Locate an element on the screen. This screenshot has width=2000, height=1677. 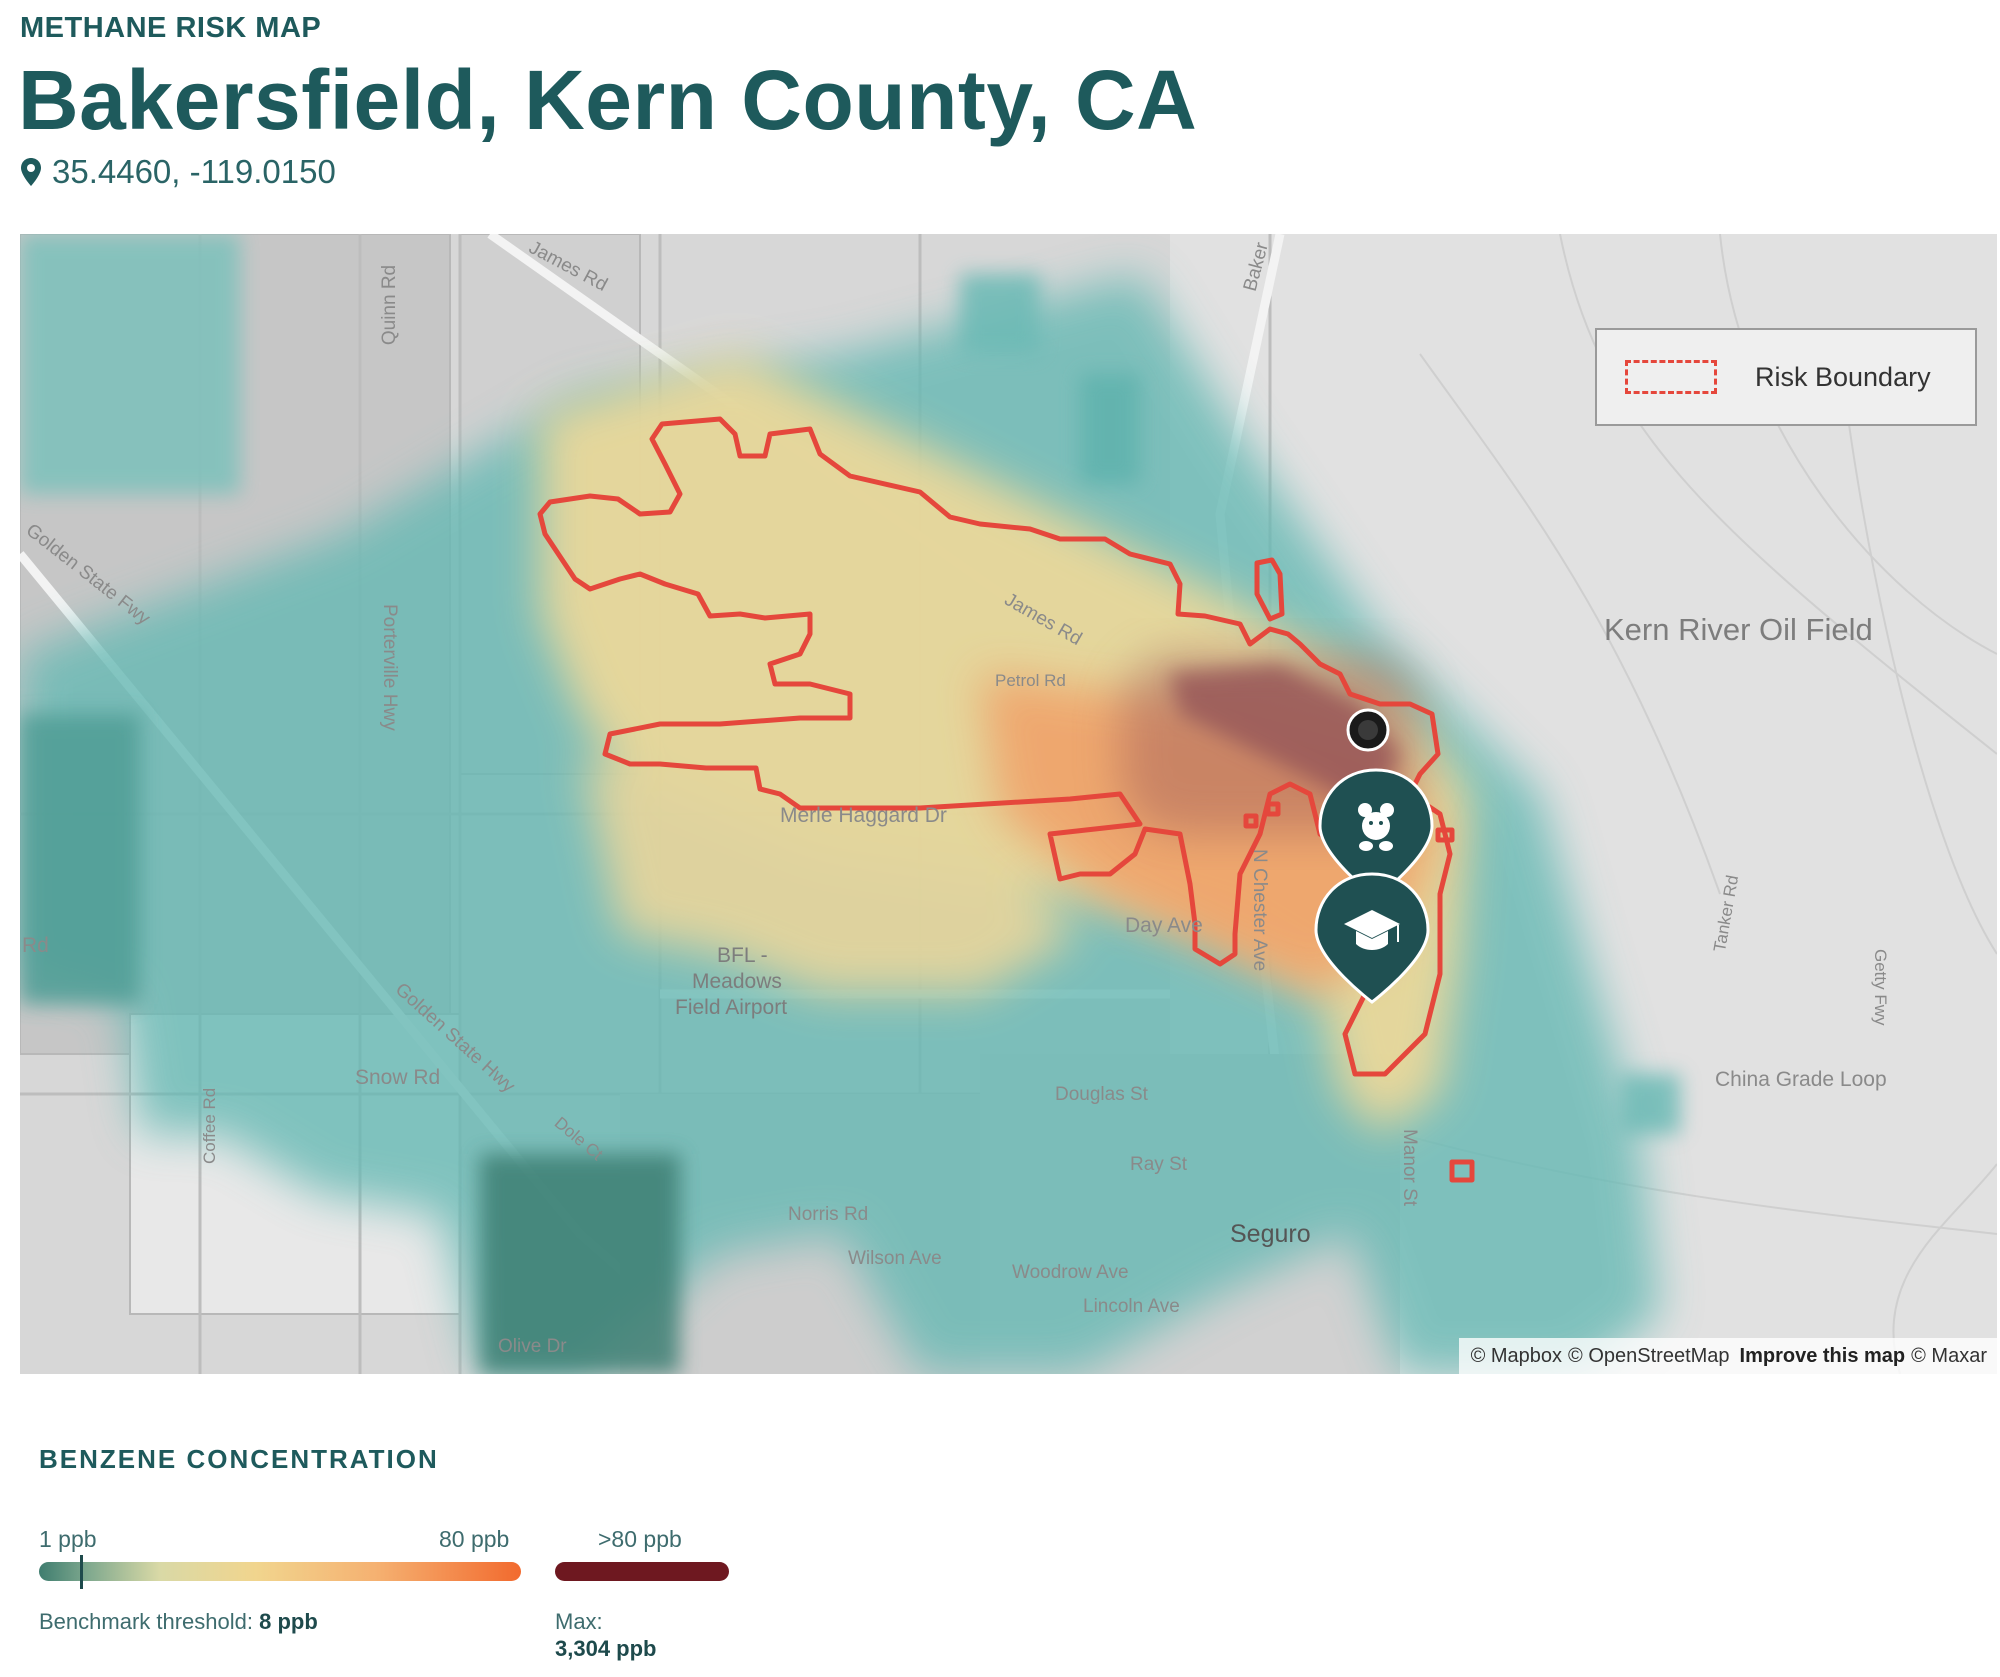
label-porterville-hwy: Porterville Hwy is located at coordinates (389, 667).